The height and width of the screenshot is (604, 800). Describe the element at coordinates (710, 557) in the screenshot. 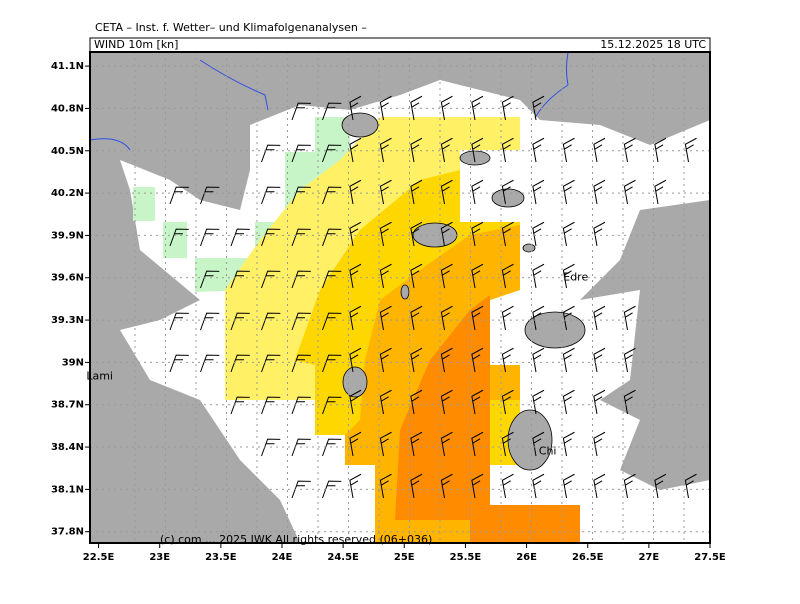

I see `x-tick-label: 27.5E` at that location.